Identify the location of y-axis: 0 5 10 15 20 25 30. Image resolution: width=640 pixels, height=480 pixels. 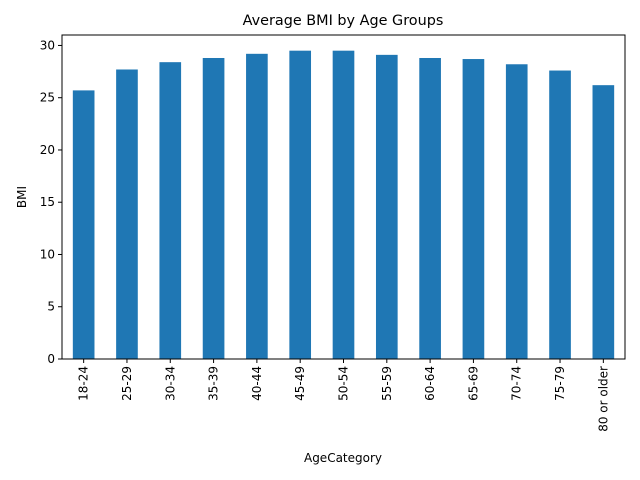
(51, 202).